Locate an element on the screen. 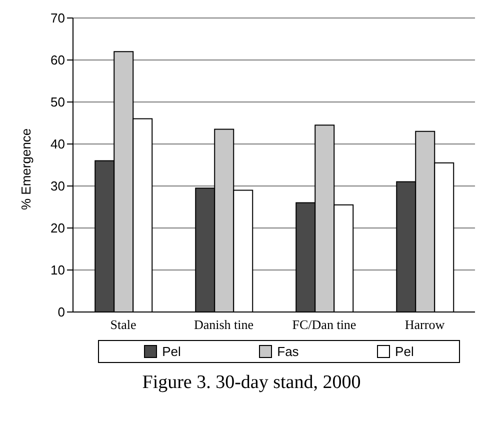  legend-label: Fas is located at coordinates (287, 351).